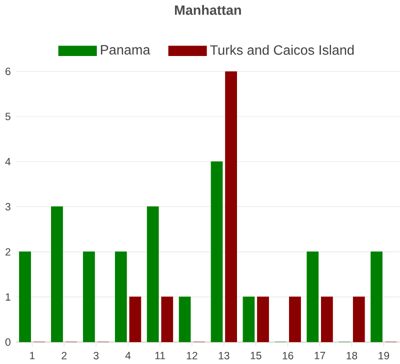 This screenshot has height=364, width=400. I want to click on x-tick-label: 12, so click(192, 356).